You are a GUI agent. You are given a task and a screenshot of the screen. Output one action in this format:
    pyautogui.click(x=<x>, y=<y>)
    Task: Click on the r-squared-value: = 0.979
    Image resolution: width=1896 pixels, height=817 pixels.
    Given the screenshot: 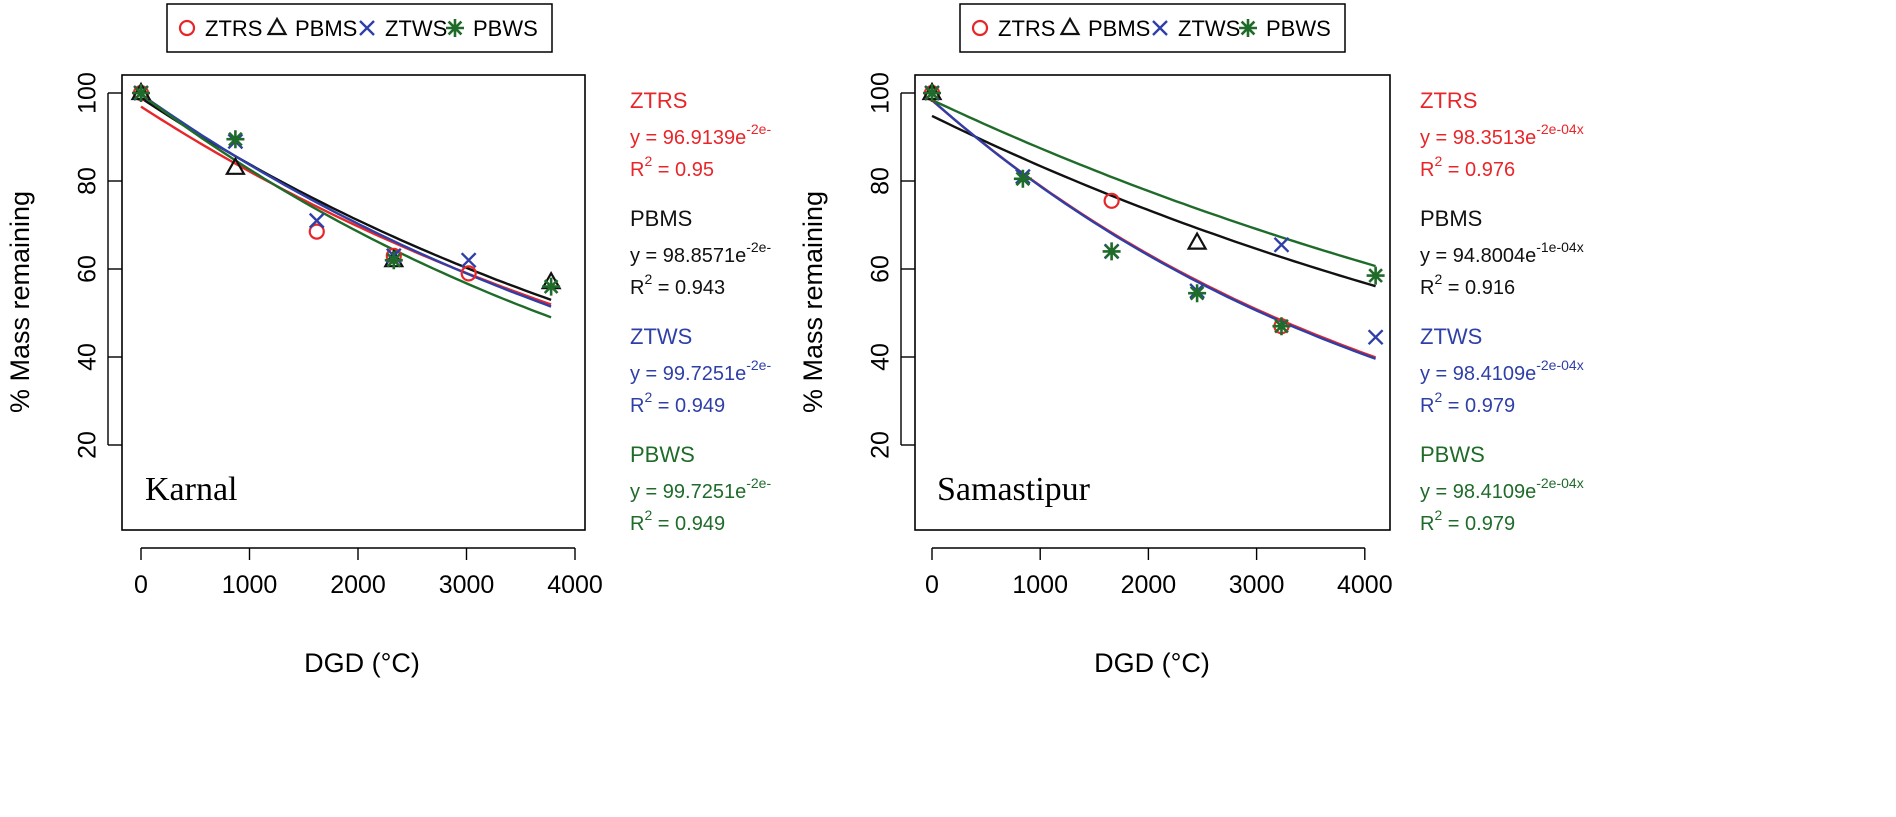 What is the action you would take?
    pyautogui.click(x=1478, y=406)
    